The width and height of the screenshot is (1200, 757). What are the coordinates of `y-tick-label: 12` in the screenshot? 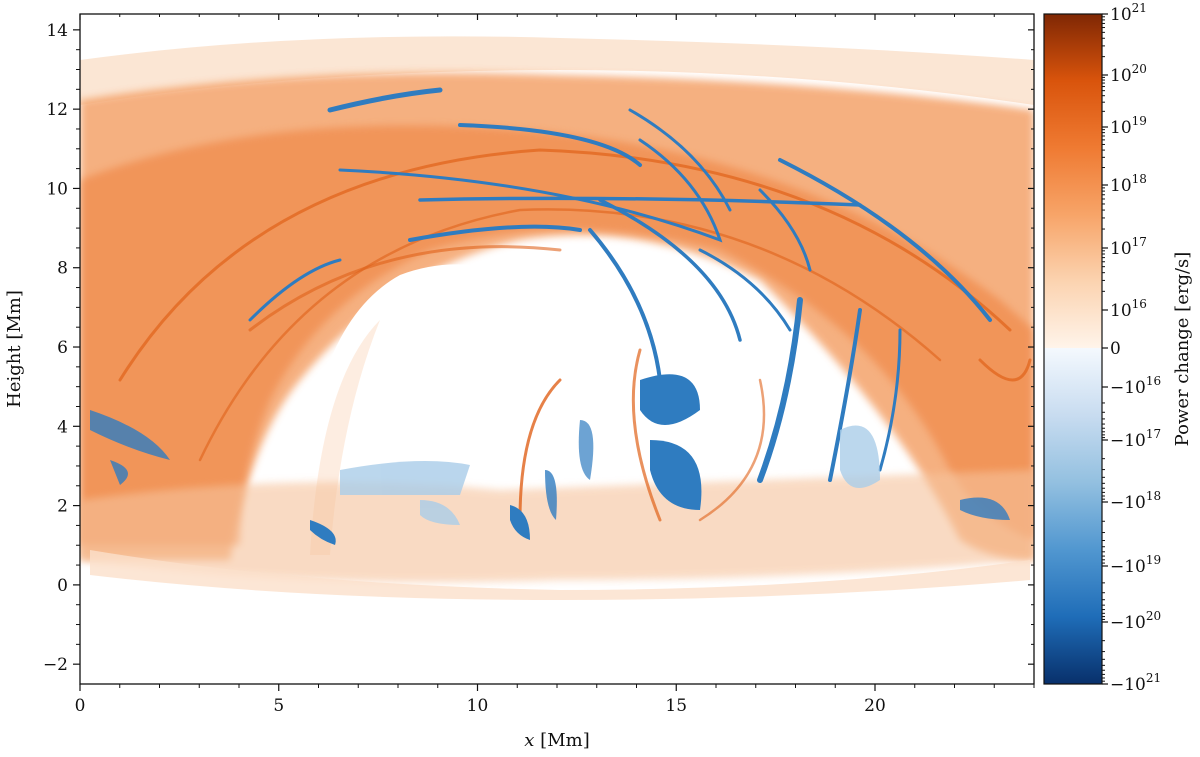 It's located at (57, 110).